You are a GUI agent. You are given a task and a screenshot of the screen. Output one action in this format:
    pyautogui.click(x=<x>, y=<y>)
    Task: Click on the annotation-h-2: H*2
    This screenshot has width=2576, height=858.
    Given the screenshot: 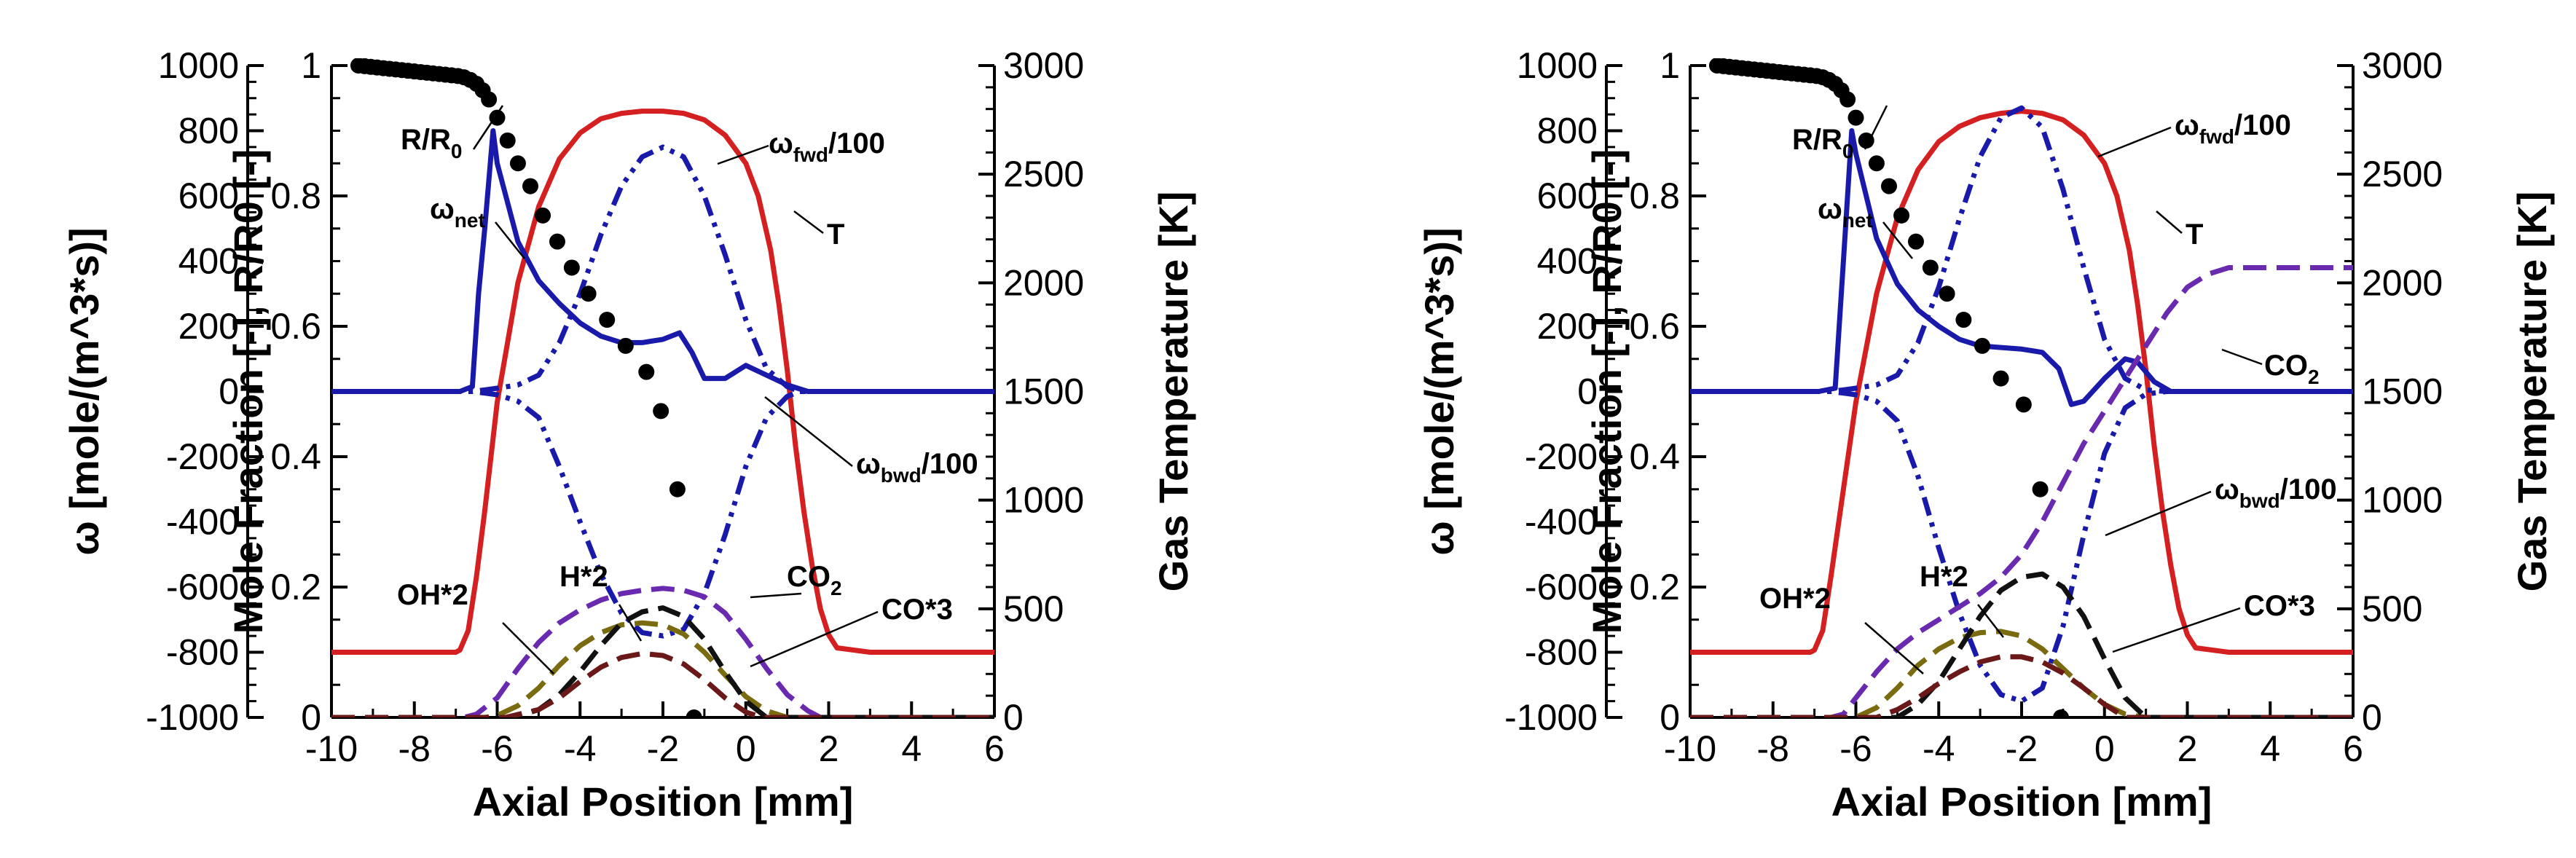 What is the action you would take?
    pyautogui.click(x=1944, y=577)
    